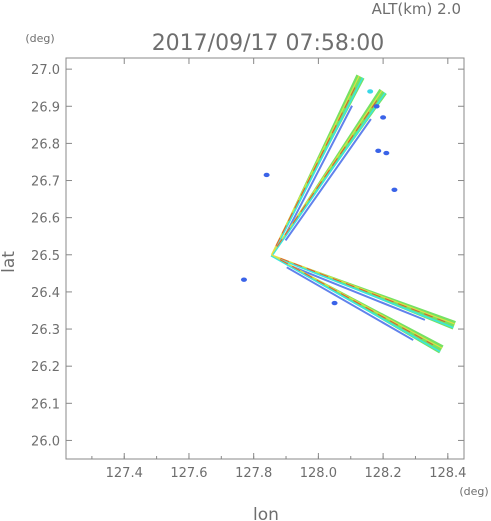  I want to click on echo-cells, so click(319, 197).